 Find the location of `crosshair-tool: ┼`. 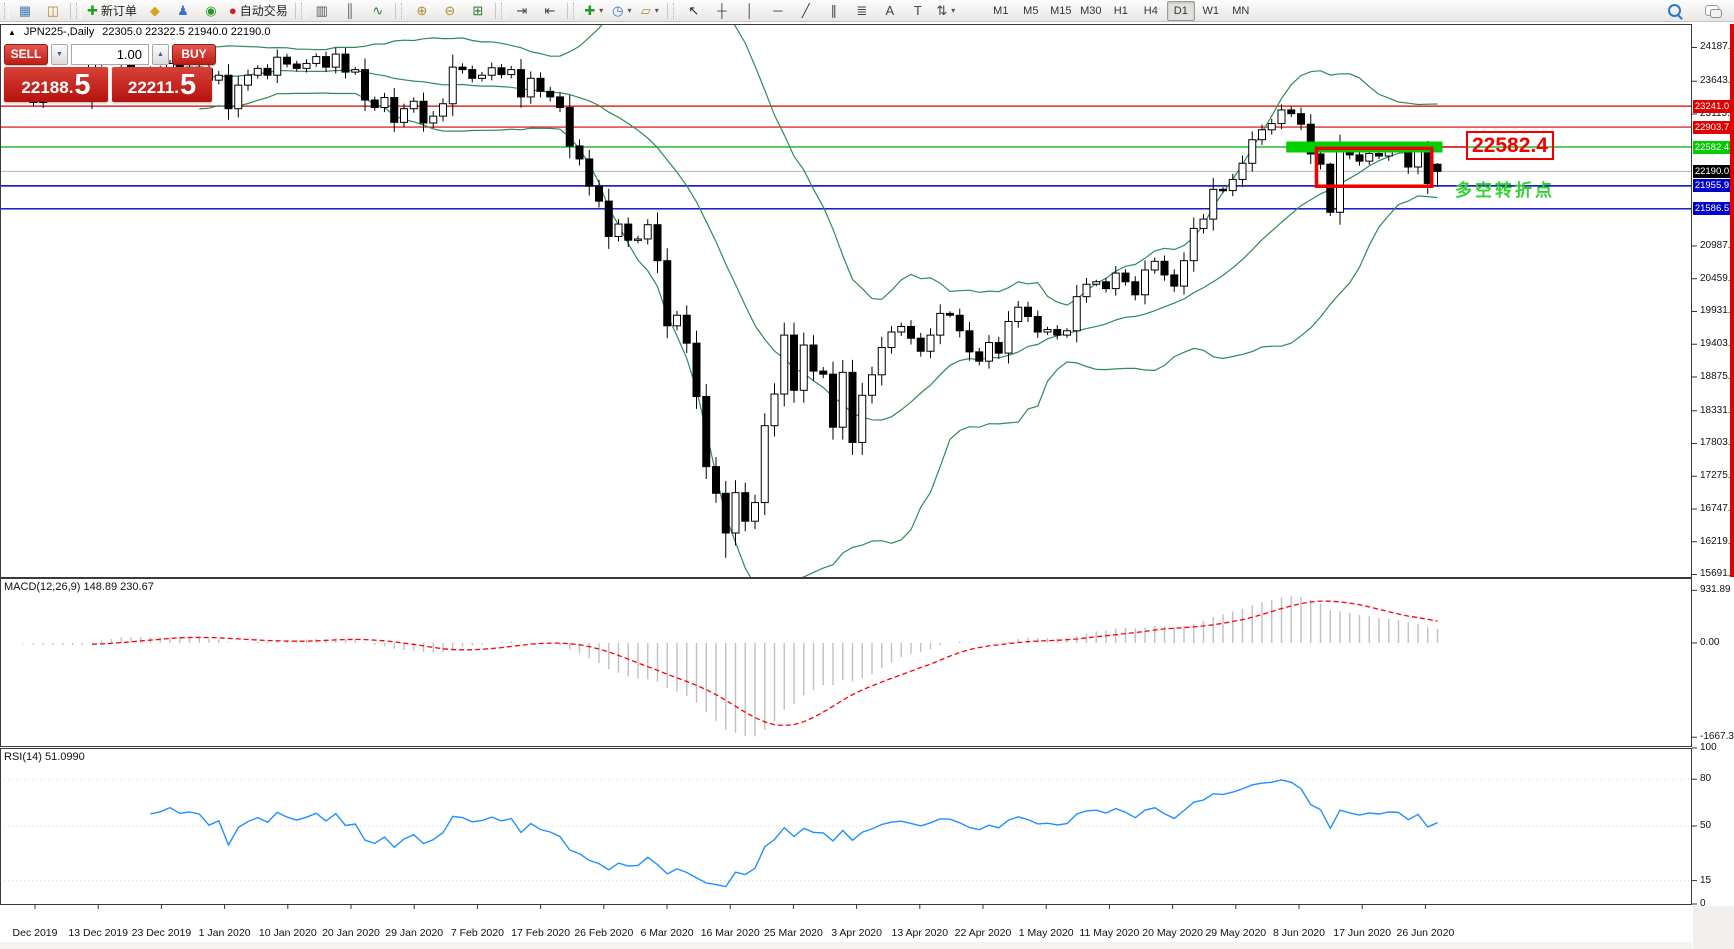

crosshair-tool: ┼ is located at coordinates (722, 11).